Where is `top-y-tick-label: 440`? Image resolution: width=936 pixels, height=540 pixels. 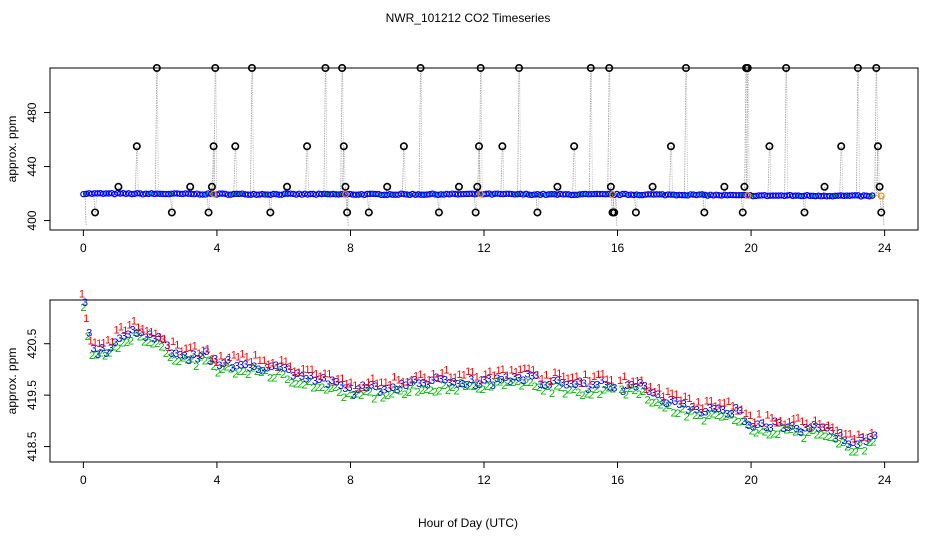
top-y-tick-label: 440 is located at coordinates (32, 166).